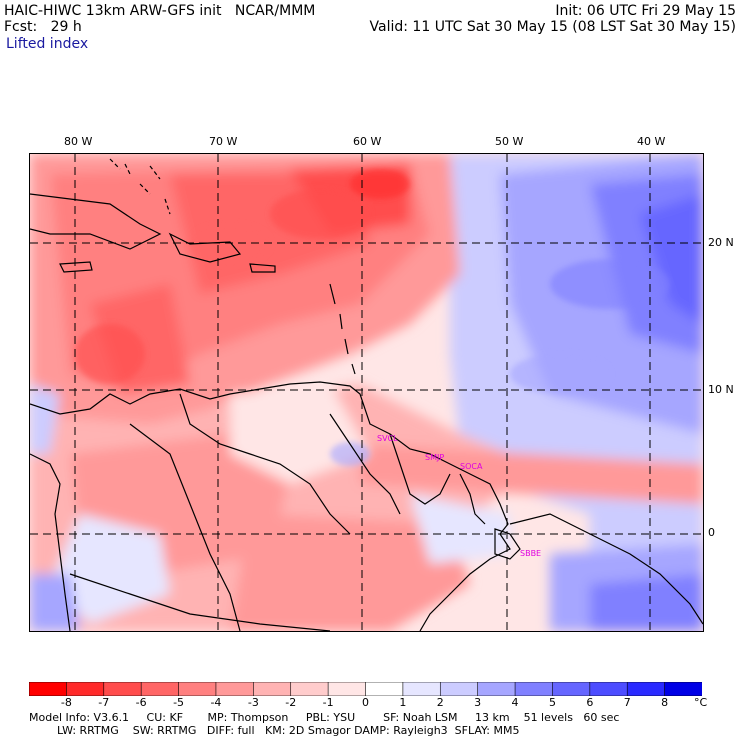  I want to click on colorbar-tick-label: -2, so click(291, 702).